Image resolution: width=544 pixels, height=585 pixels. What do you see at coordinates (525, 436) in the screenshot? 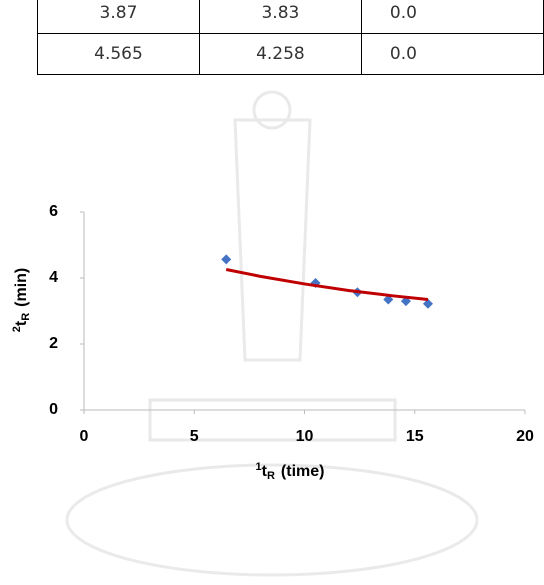
I see `x-tick-label: 20` at bounding box center [525, 436].